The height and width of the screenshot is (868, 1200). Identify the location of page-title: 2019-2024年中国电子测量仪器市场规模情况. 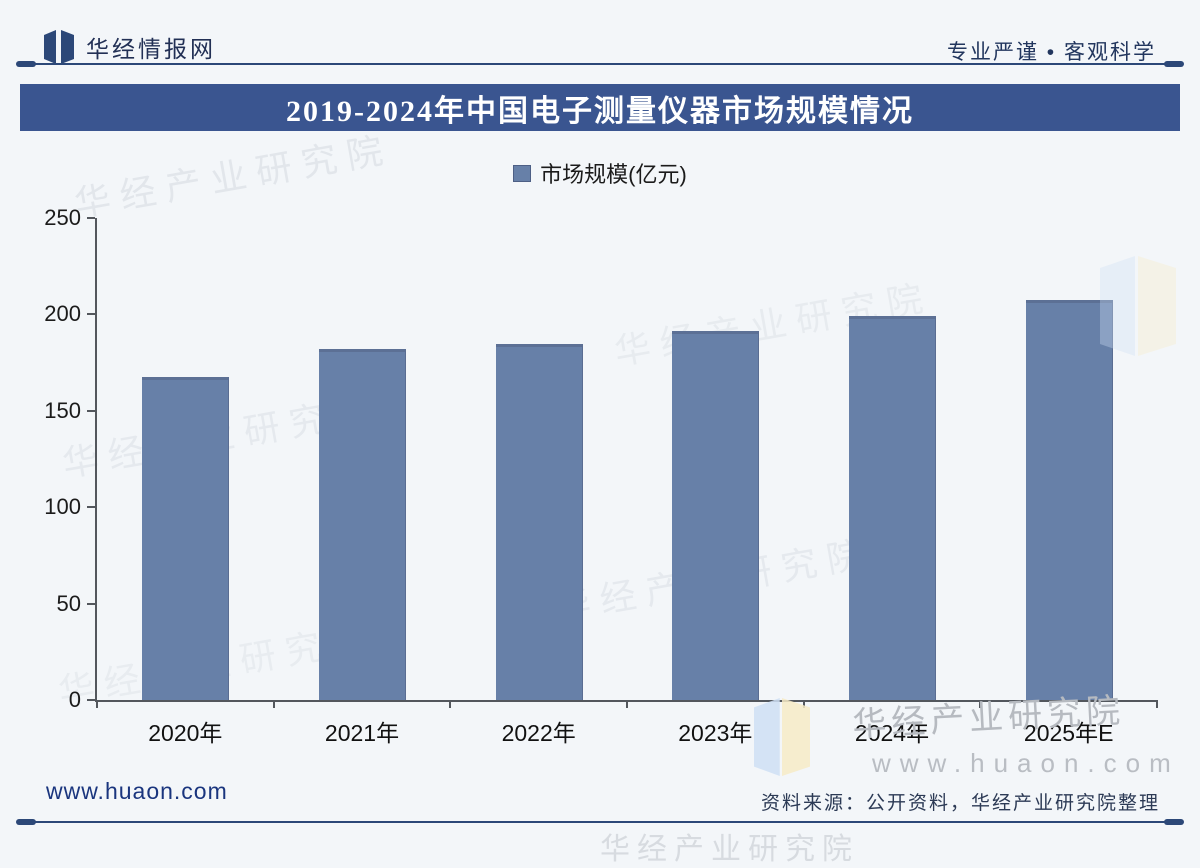
(600, 111).